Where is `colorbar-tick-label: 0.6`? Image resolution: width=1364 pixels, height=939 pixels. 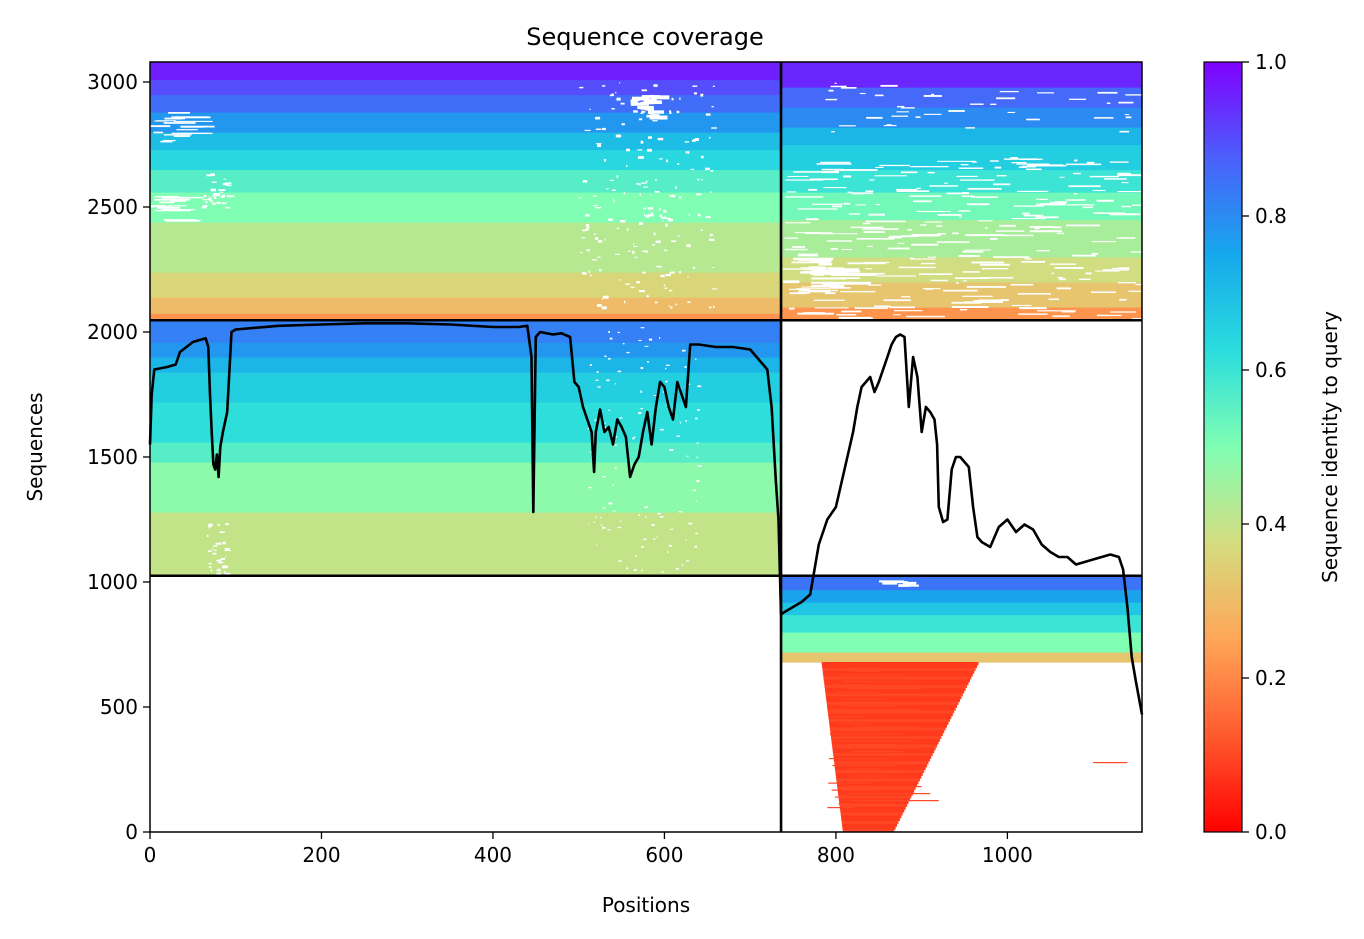 colorbar-tick-label: 0.6 is located at coordinates (1271, 370).